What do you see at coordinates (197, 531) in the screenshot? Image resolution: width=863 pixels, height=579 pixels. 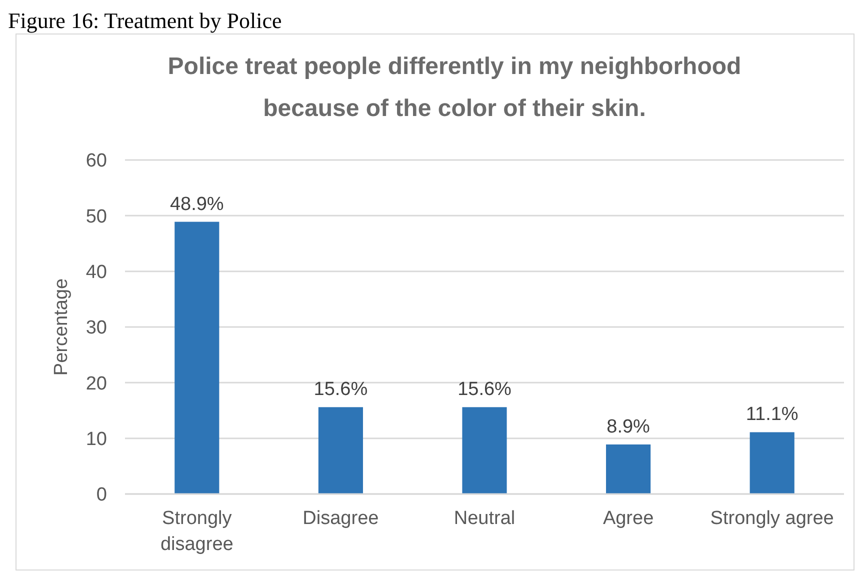 I see `x-tick-label: Strongly disagree` at bounding box center [197, 531].